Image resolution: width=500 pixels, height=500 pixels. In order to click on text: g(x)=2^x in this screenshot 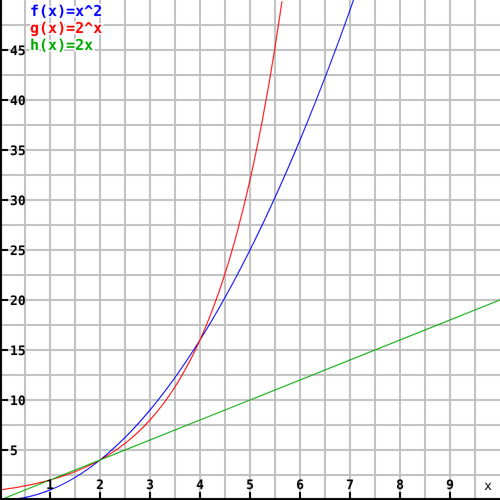, I will do `click(66, 28)`.